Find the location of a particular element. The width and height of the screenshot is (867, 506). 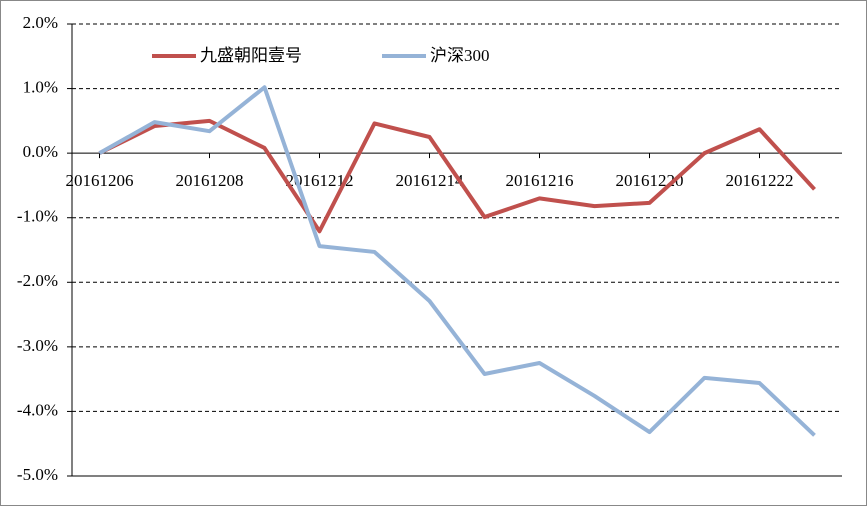

x-tick-label: 20161222 is located at coordinates (760, 180).